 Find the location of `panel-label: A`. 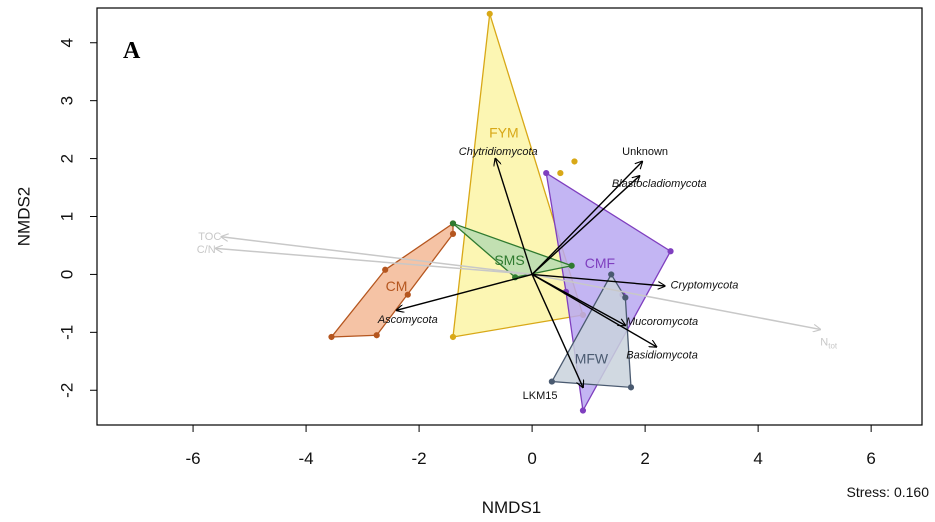

panel-label: A is located at coordinates (132, 51).